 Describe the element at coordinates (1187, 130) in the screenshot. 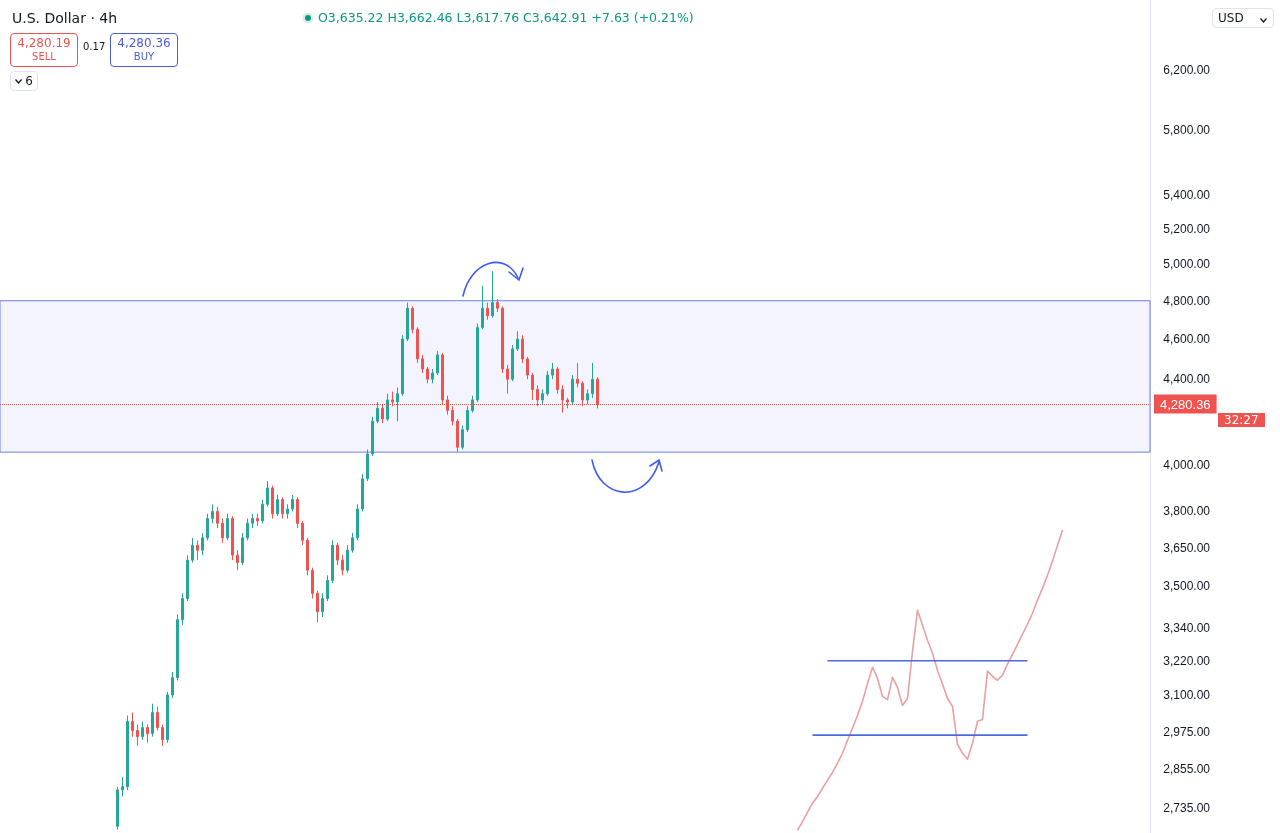

I see `y-tick-label: 5,800.00` at that location.